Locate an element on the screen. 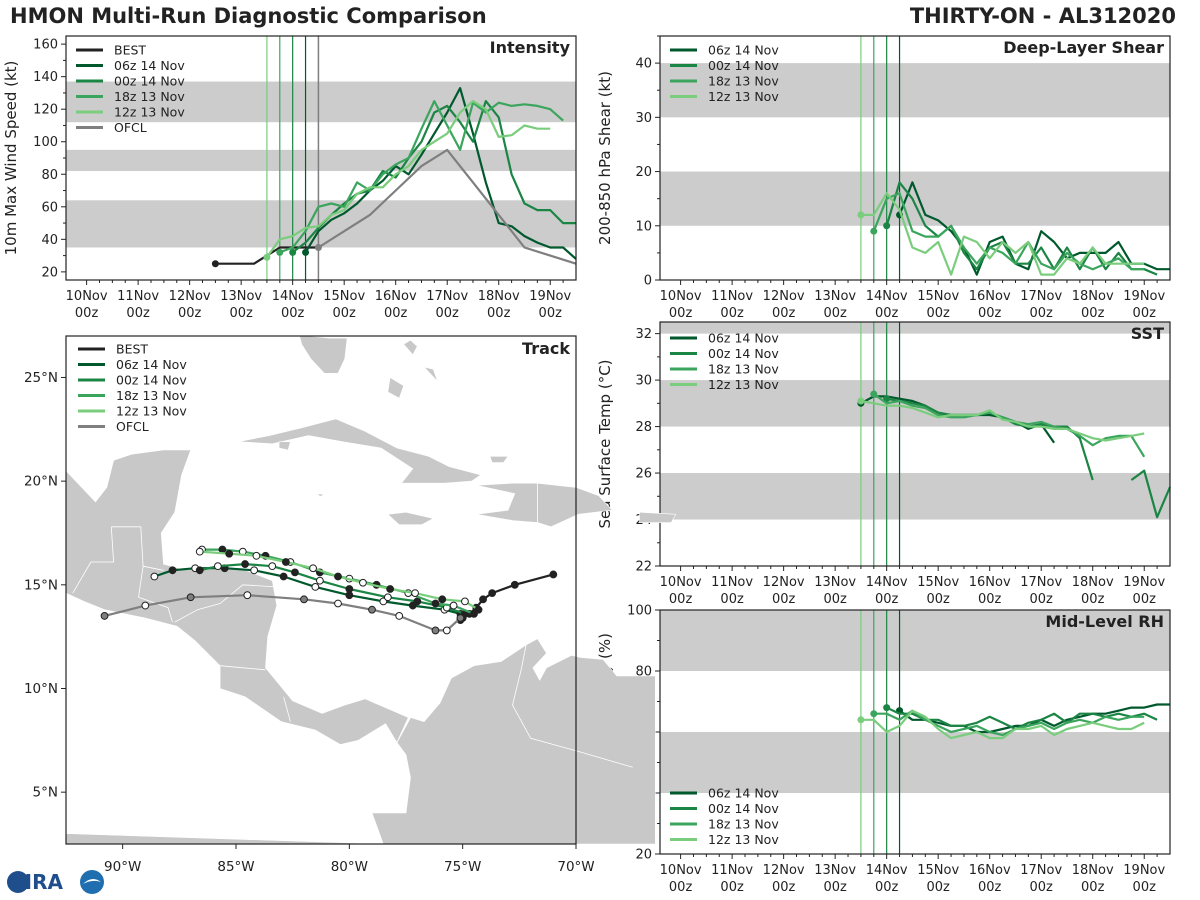 This screenshot has height=900, width=1200. sst-xtick-hour-3: 00z is located at coordinates (835, 599).